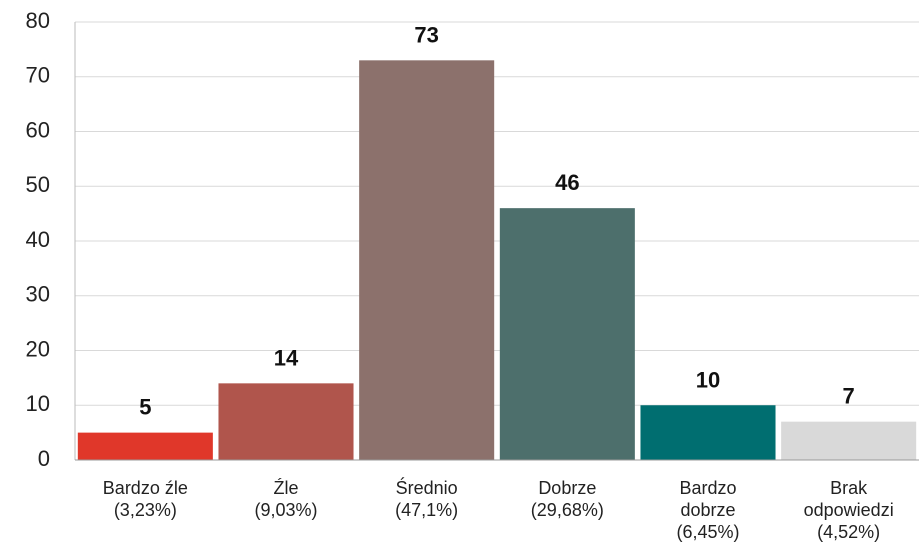 This screenshot has width=919, height=551. What do you see at coordinates (38, 20) in the screenshot?
I see `y-tick-label: 80` at bounding box center [38, 20].